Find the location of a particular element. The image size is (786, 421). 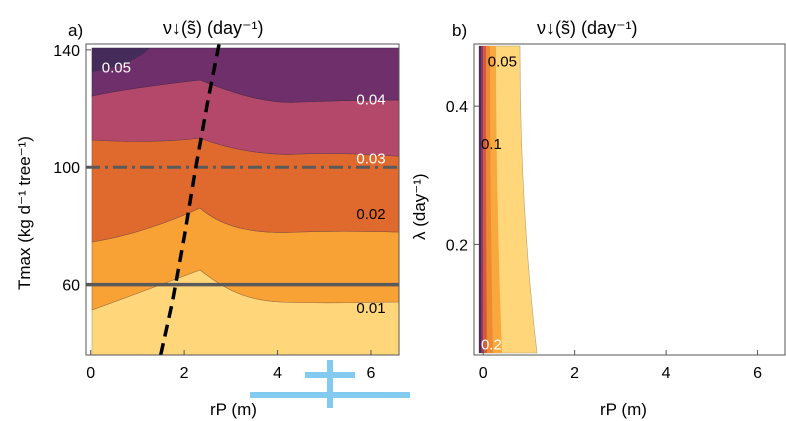

panel-b-xlabel: rP (m) is located at coordinates (623, 409).